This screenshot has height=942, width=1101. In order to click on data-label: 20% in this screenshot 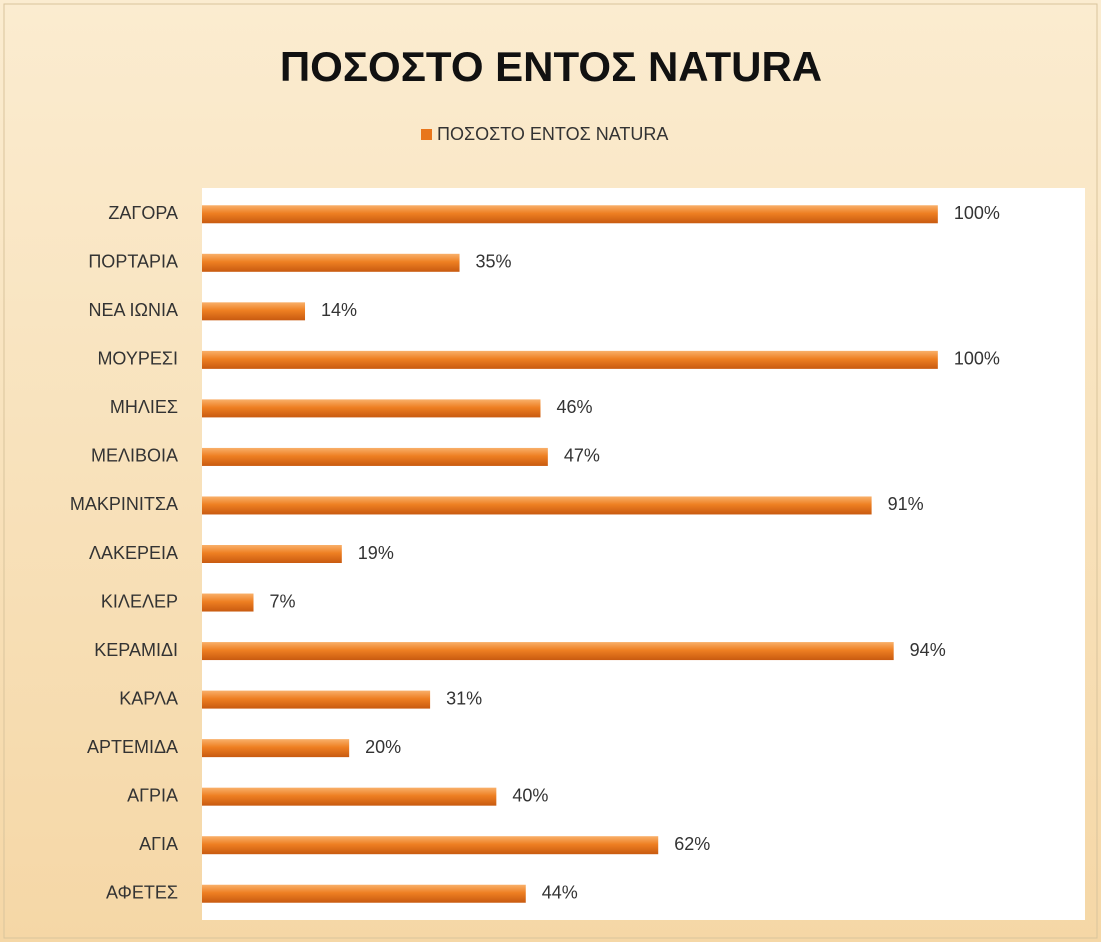, I will do `click(383, 747)`.